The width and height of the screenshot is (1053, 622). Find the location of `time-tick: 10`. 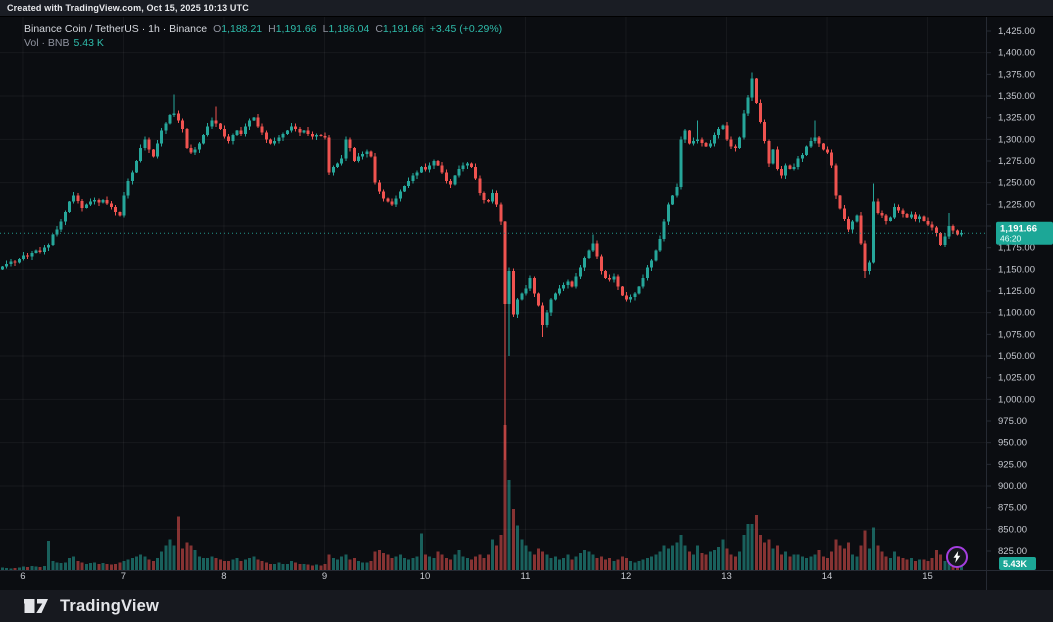

time-tick: 10 is located at coordinates (425, 576).